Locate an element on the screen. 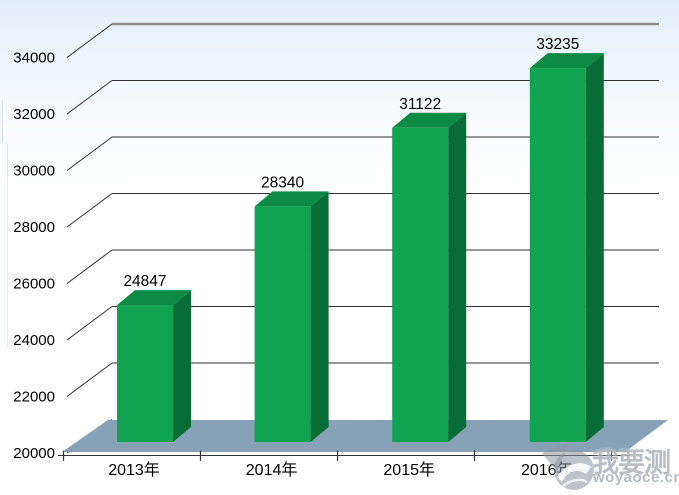 The width and height of the screenshot is (679, 495). y-tick-label: 22000 is located at coordinates (34, 397).